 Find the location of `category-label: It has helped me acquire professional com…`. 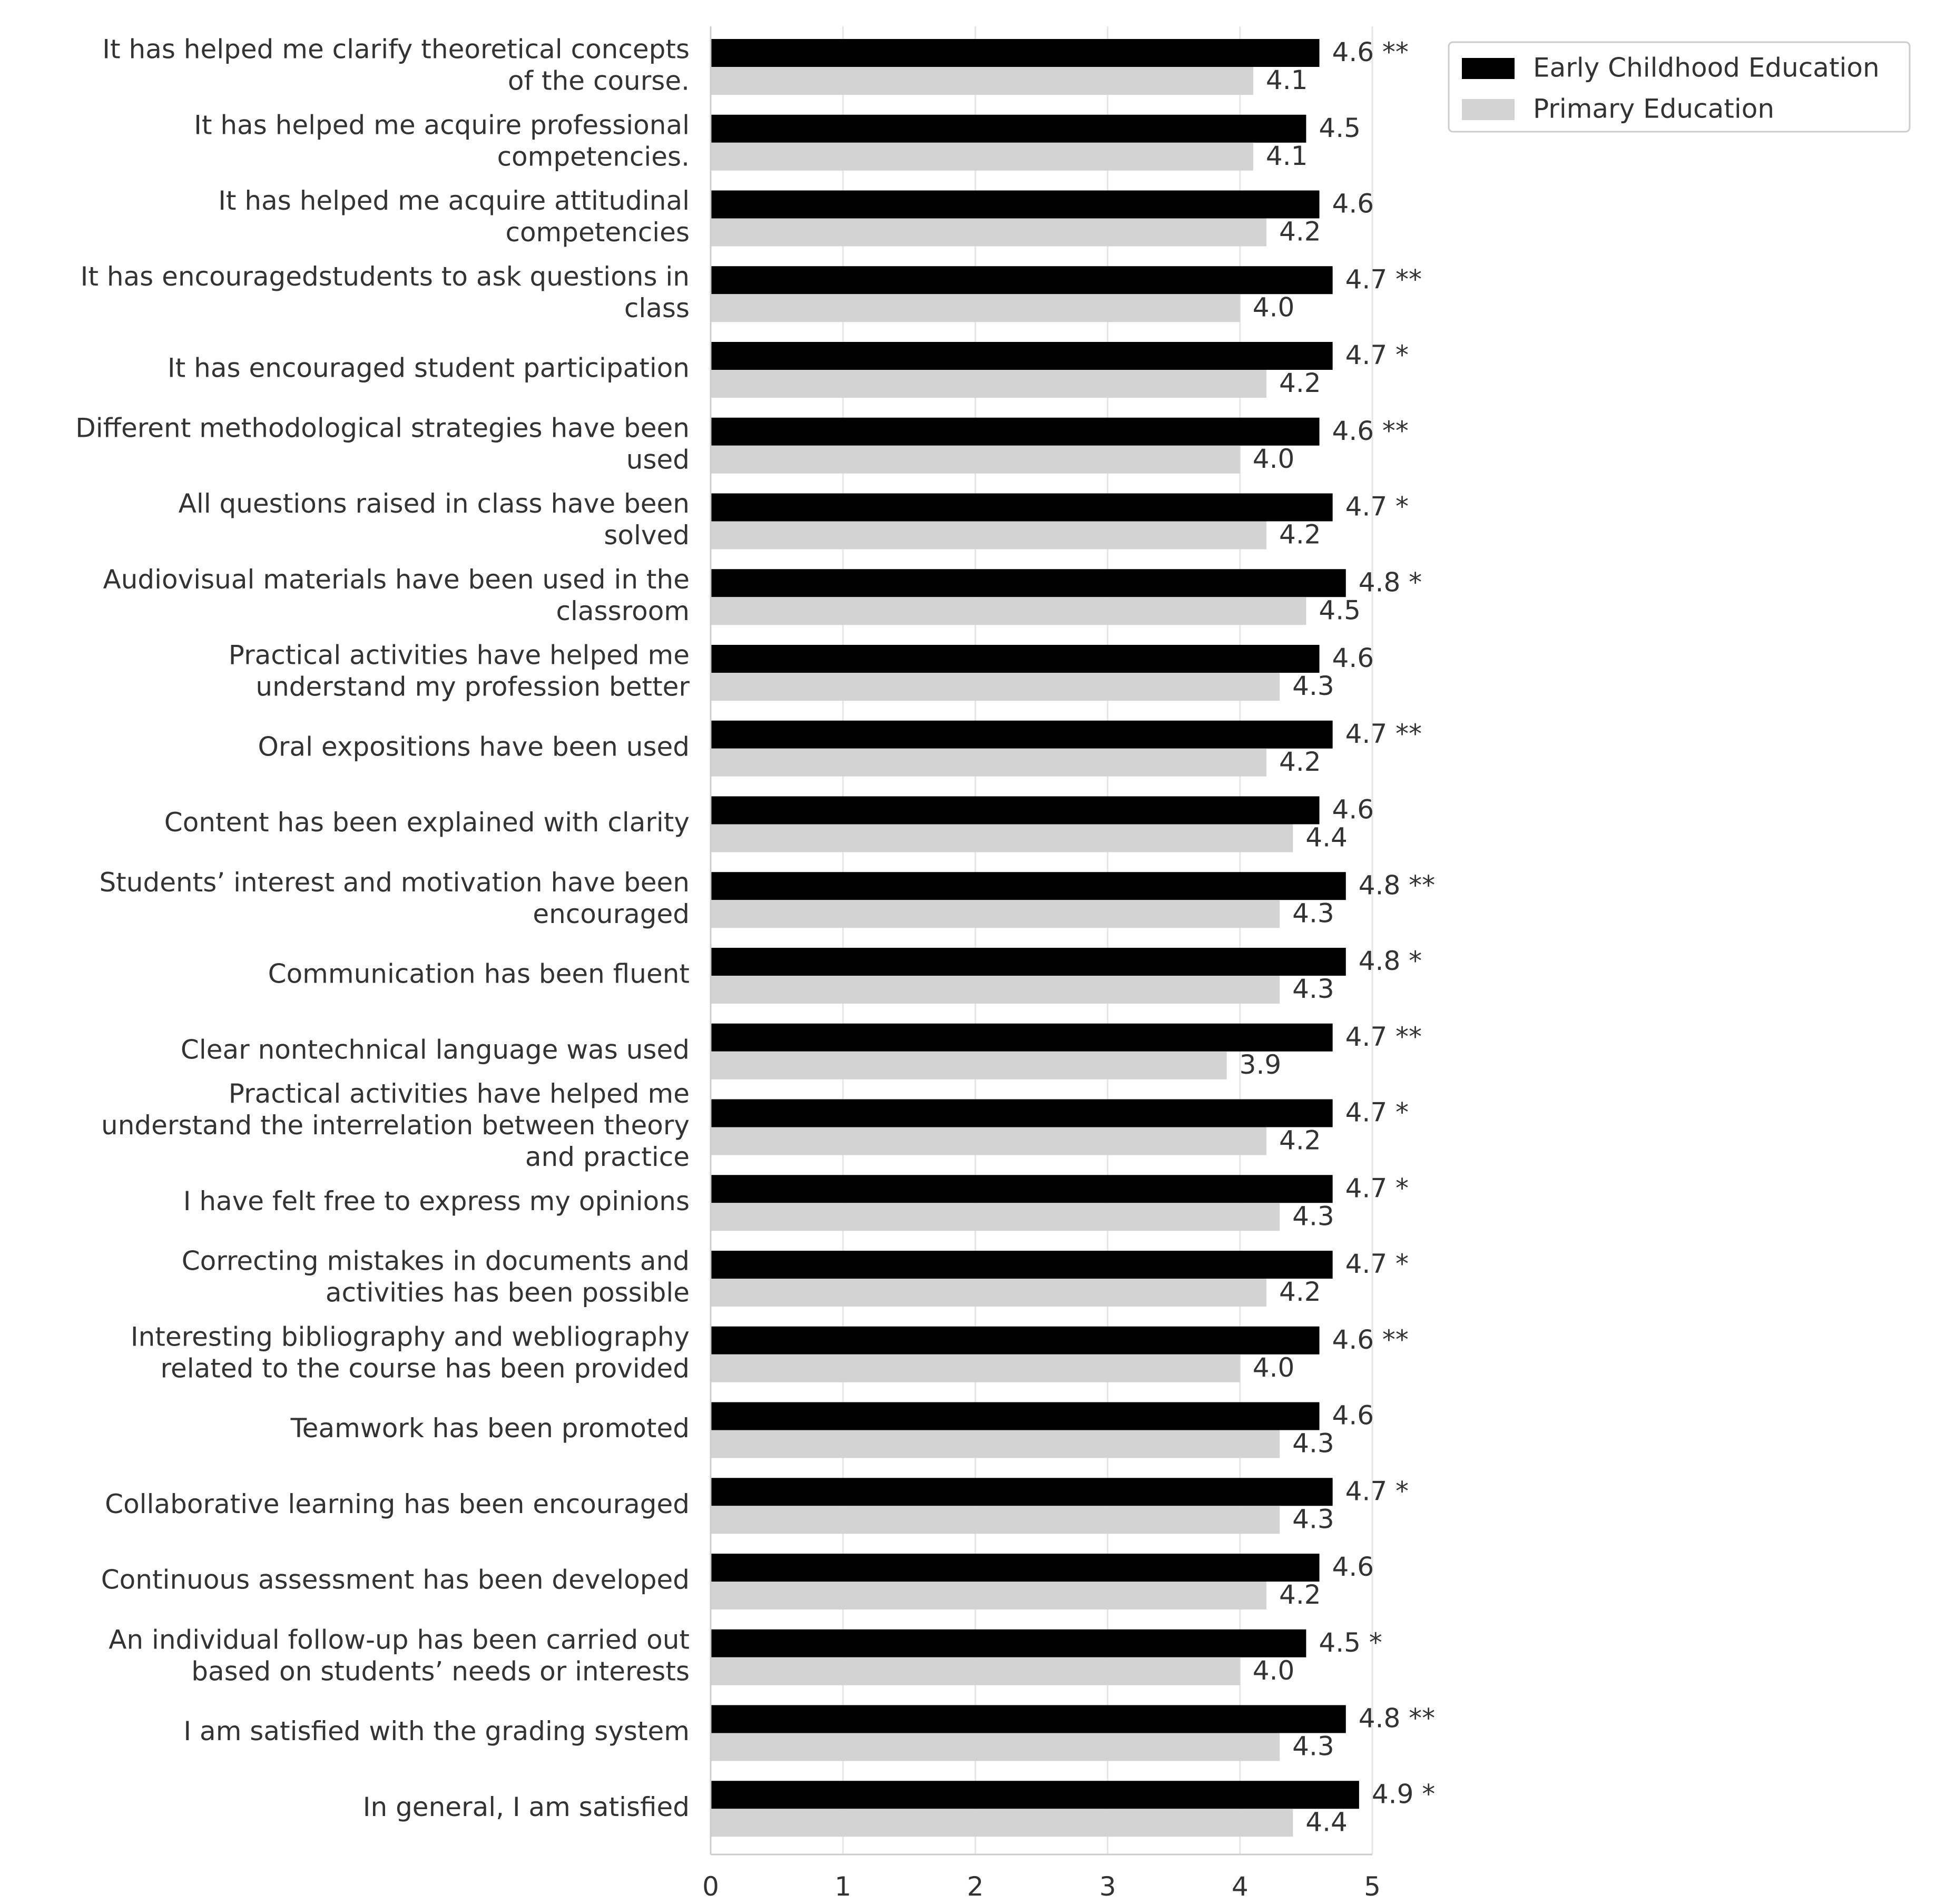

category-label: It has helped me acquire professional com… is located at coordinates (442, 141).